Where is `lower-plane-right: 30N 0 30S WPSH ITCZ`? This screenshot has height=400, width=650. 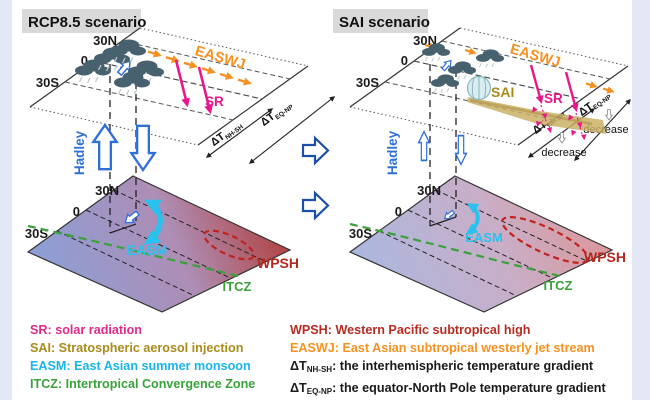 lower-plane-right: 30N 0 30S WPSH ITCZ is located at coordinates (487, 244).